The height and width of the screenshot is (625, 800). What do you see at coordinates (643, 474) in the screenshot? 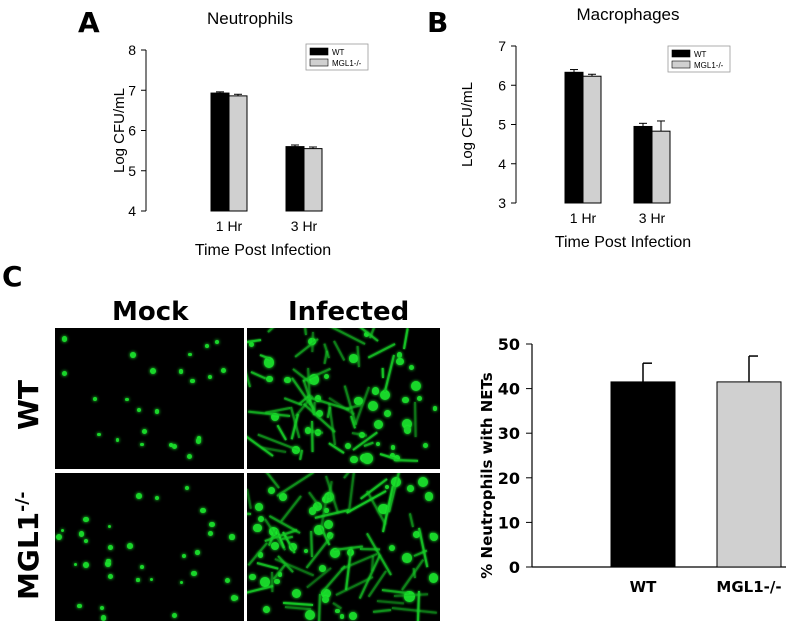
I see `bar-wt` at bounding box center [643, 474].